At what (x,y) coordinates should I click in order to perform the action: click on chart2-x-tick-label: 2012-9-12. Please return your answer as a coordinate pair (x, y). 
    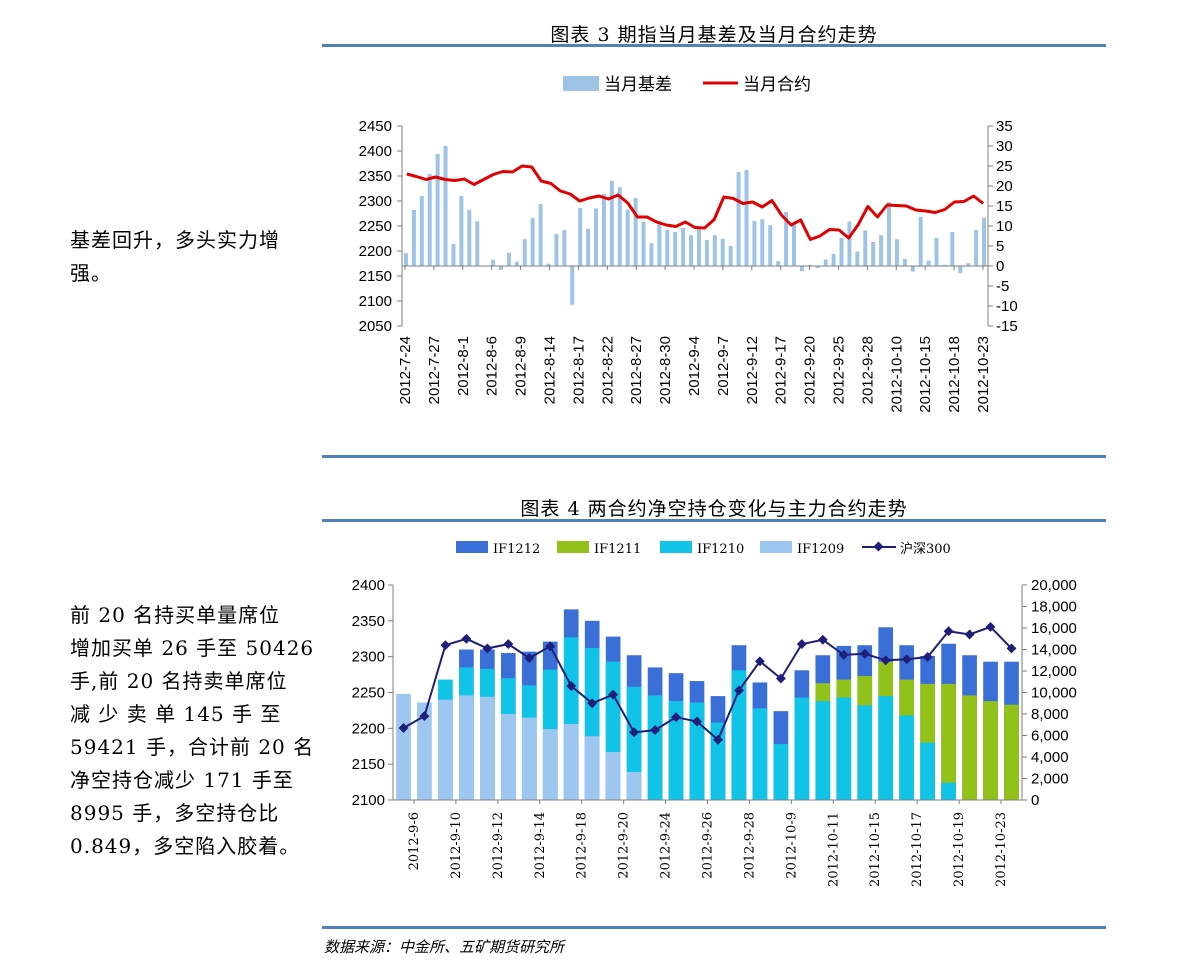
    Looking at the image, I should click on (498, 845).